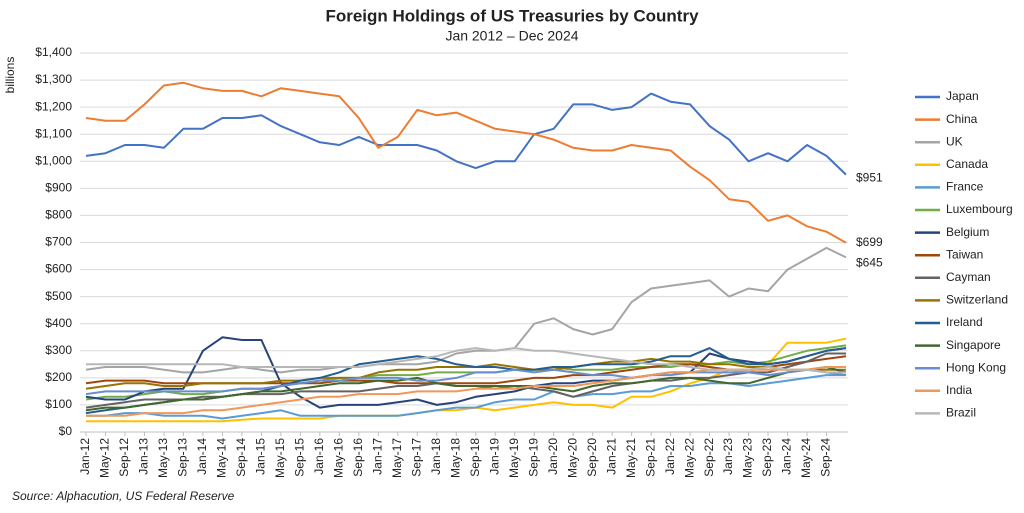 This screenshot has height=513, width=1024. I want to click on x-tick-label: Sep-24, so click(826, 457).